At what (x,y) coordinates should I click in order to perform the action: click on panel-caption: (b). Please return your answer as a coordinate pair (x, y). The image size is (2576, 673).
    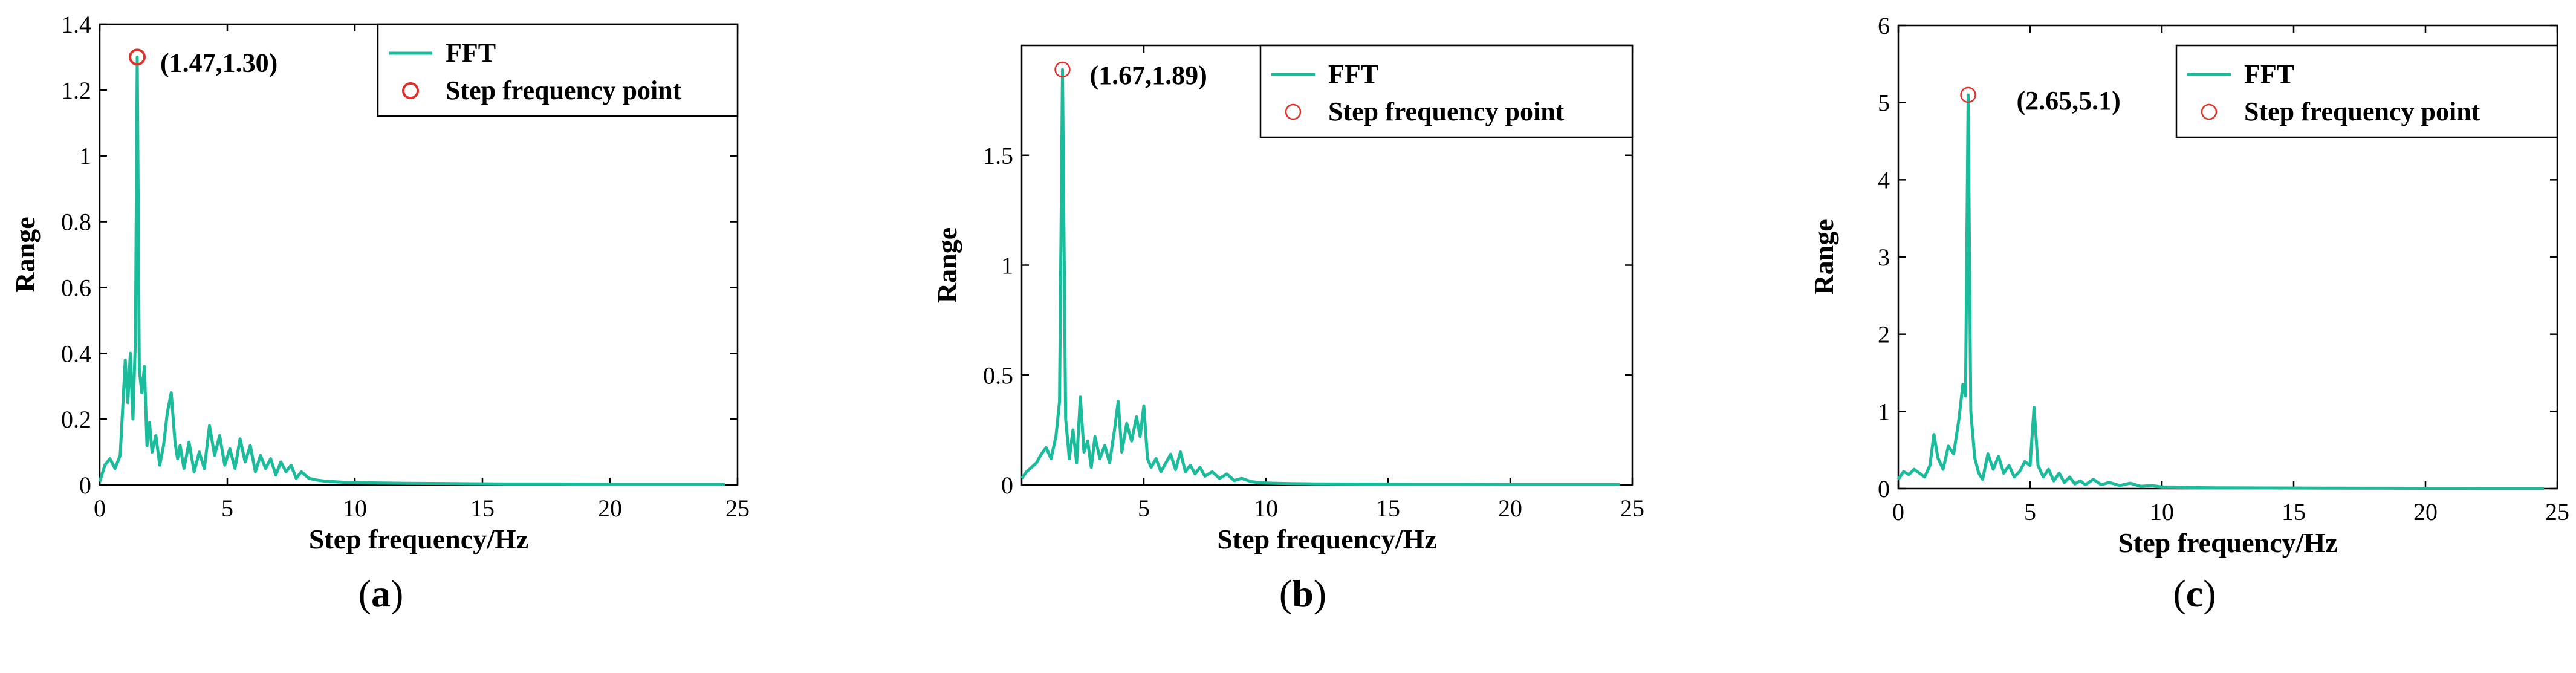
    Looking at the image, I should click on (1302, 593).